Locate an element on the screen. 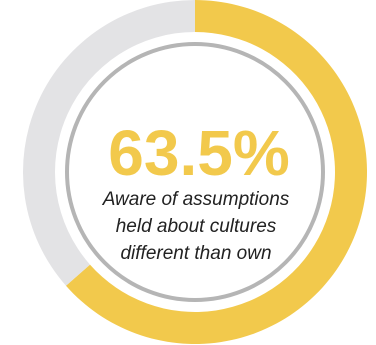 Image resolution: width=376 pixels, height=345 pixels. percentage-value-label: 63.5% is located at coordinates (198, 153).